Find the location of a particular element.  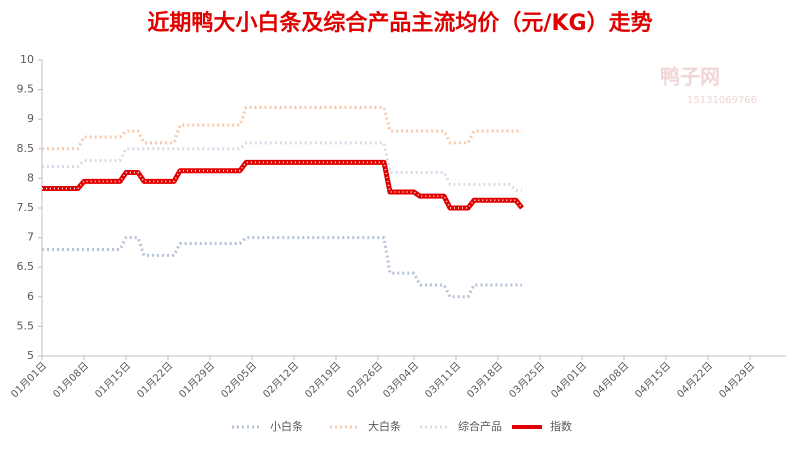

legend-label: 大白条 is located at coordinates (384, 426).